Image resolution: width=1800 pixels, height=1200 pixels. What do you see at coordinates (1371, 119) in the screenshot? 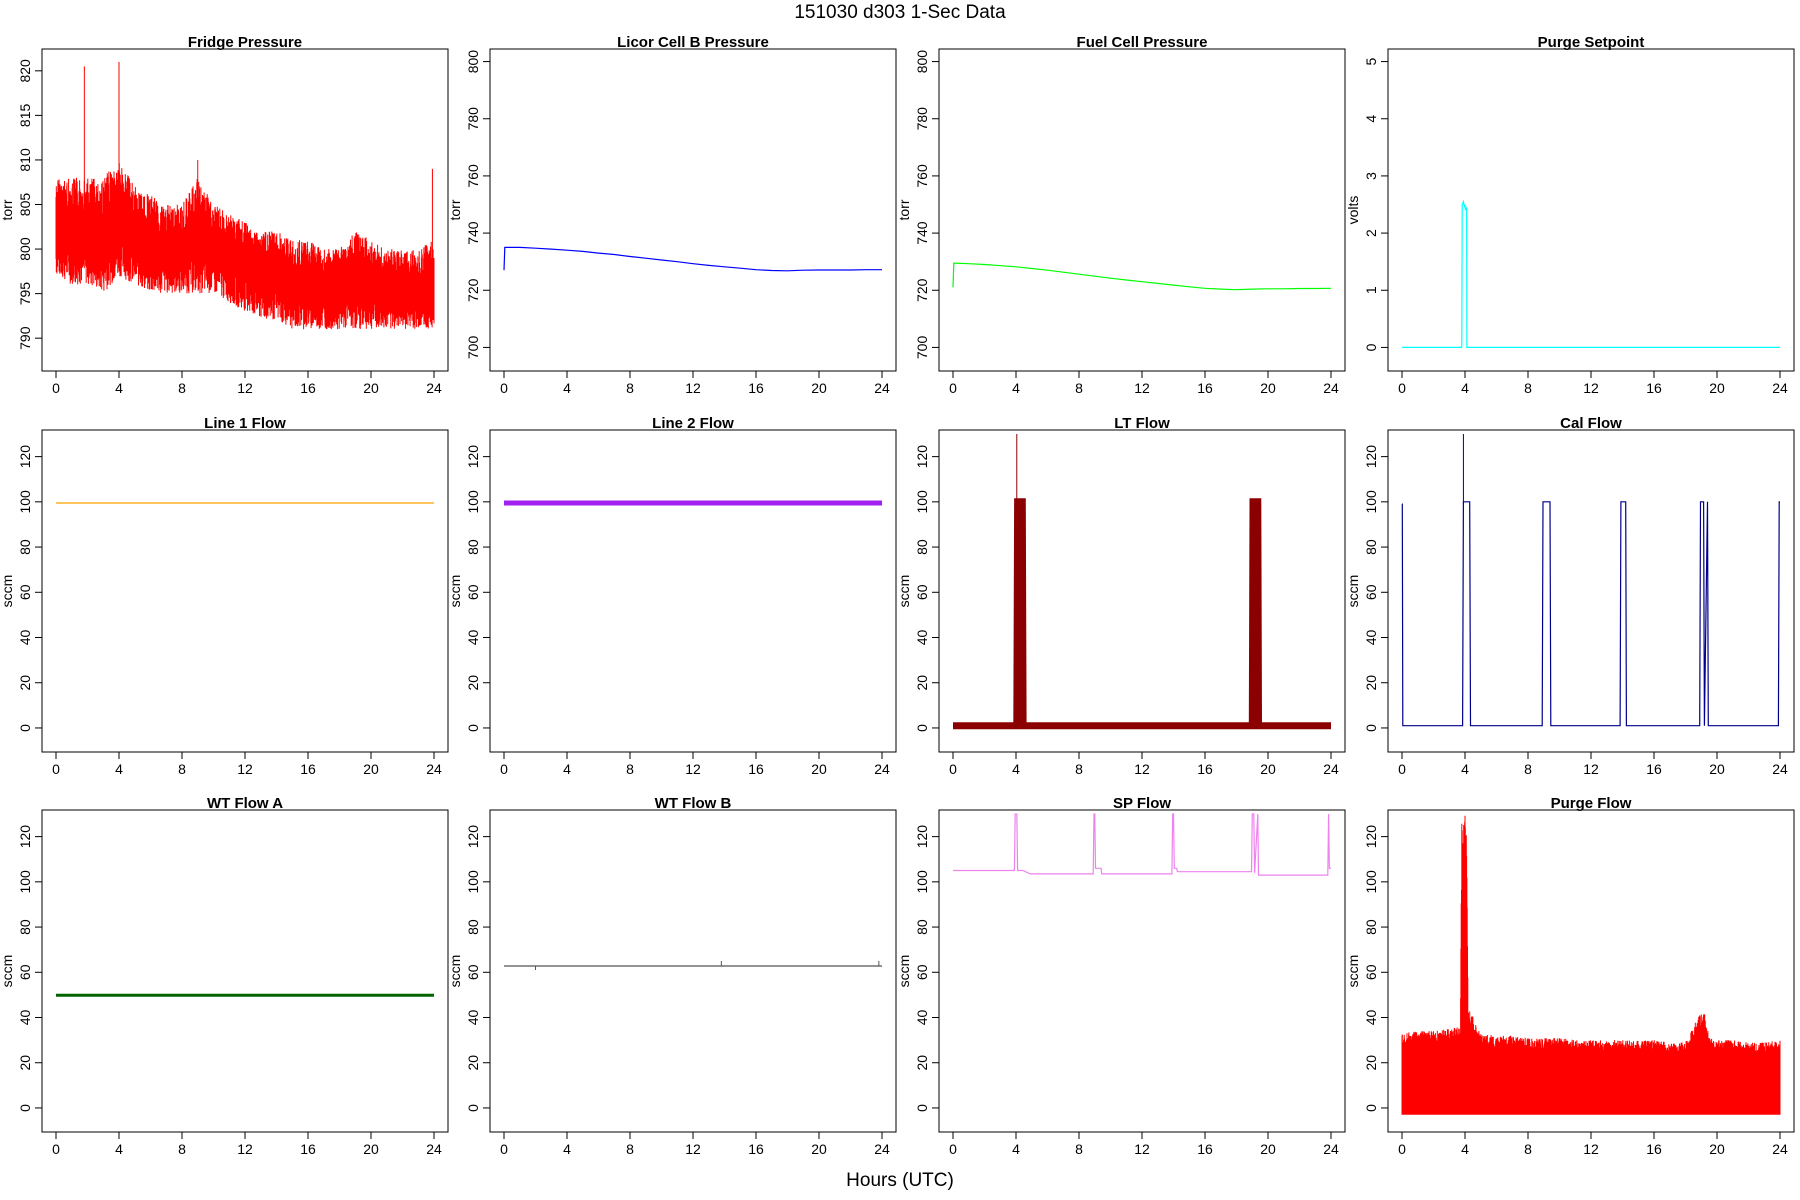
I see `y-tick-label: 4` at bounding box center [1371, 119].